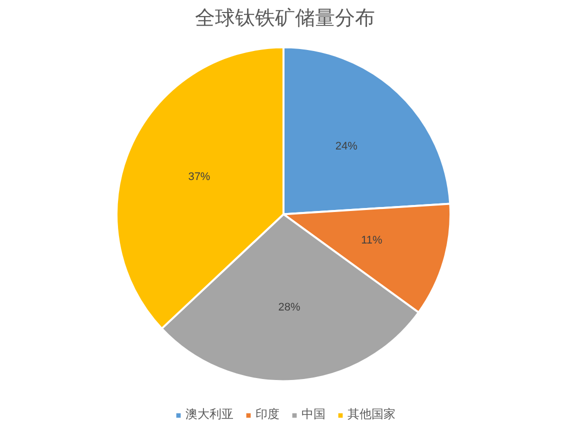  Describe the element at coordinates (199, 177) in the screenshot. I see `data-label: 37%` at that location.